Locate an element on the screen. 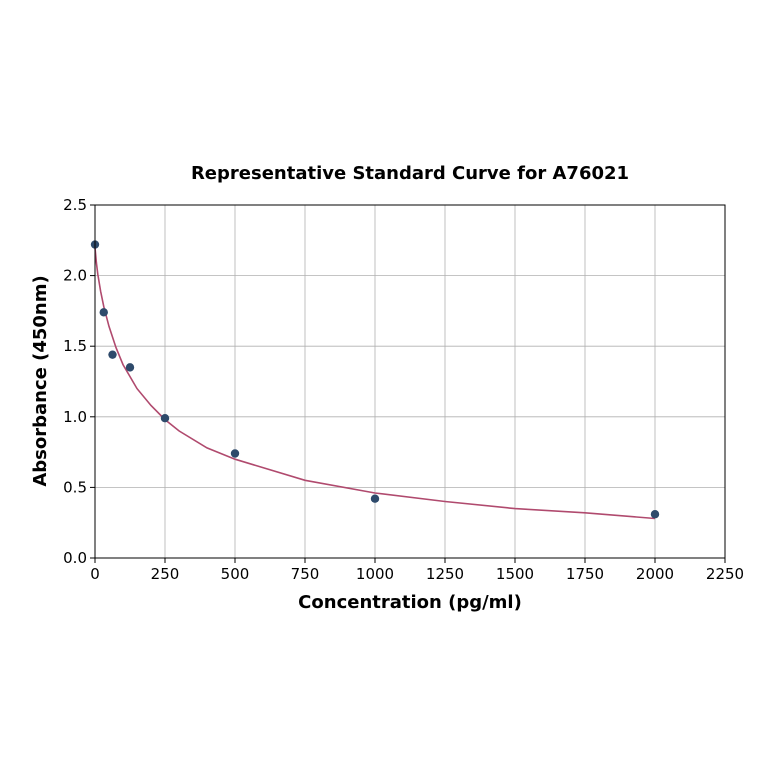 This screenshot has height=768, width=764. y-tick-label: 1.5 is located at coordinates (75, 346).